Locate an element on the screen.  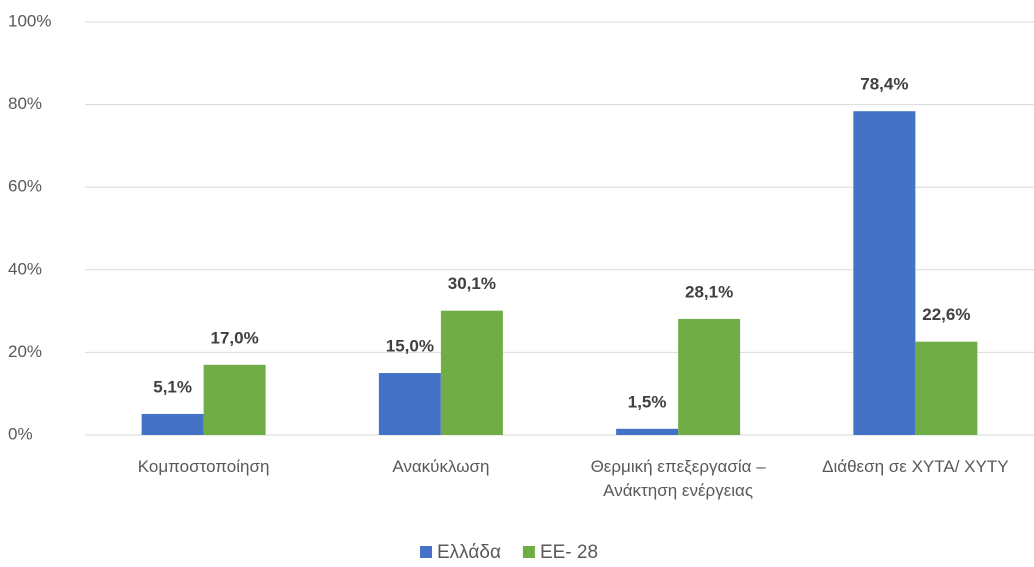
legend-label: ΕΕ- 28 is located at coordinates (569, 552).